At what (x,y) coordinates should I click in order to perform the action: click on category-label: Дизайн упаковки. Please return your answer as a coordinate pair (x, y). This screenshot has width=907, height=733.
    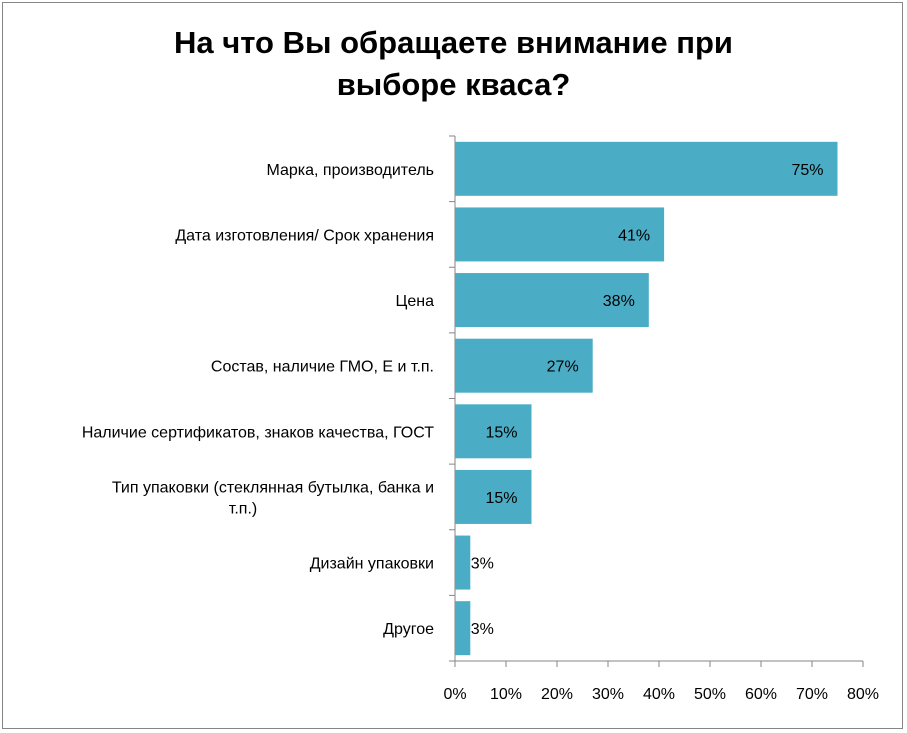
    Looking at the image, I should click on (372, 564).